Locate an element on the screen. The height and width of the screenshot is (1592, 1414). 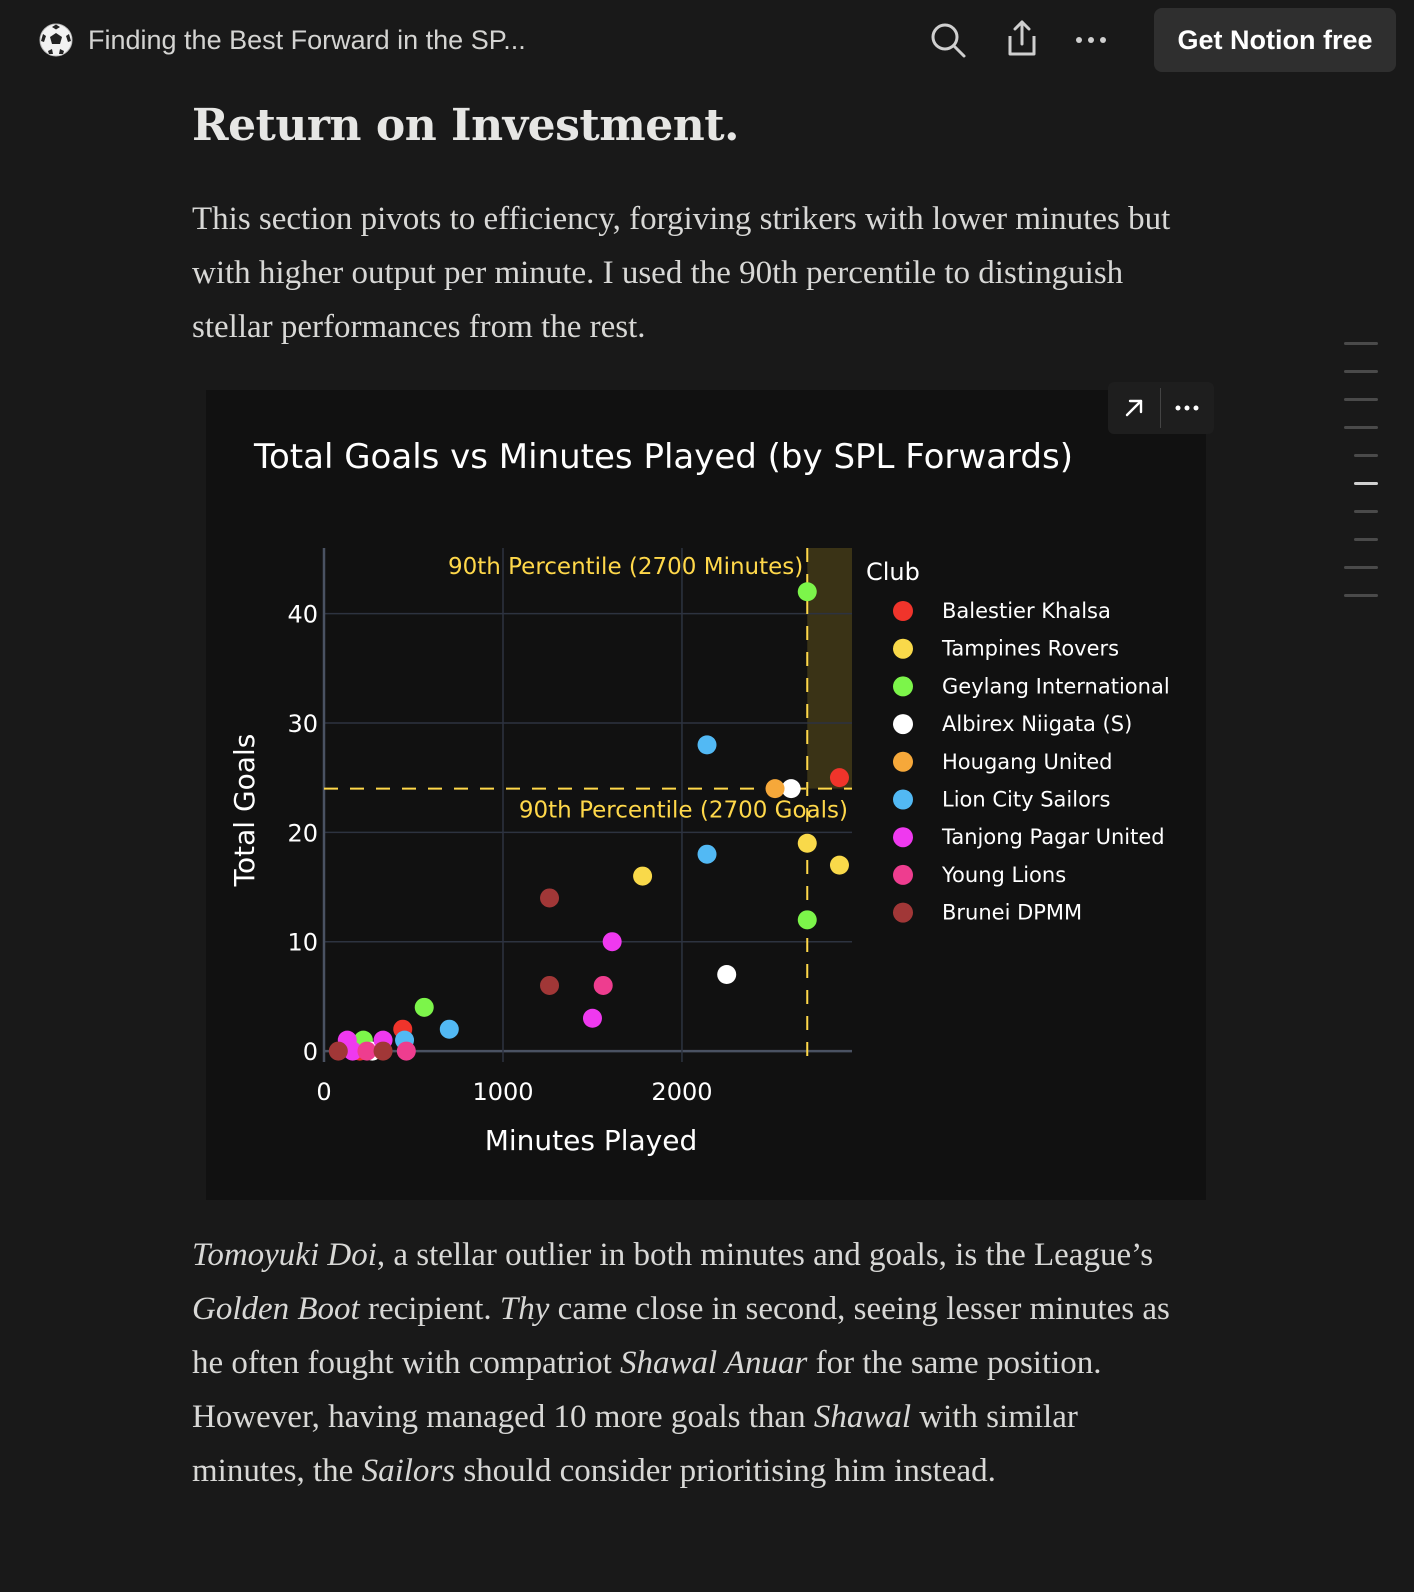
legend-entry: Brunei DPMM is located at coordinates (1012, 913).